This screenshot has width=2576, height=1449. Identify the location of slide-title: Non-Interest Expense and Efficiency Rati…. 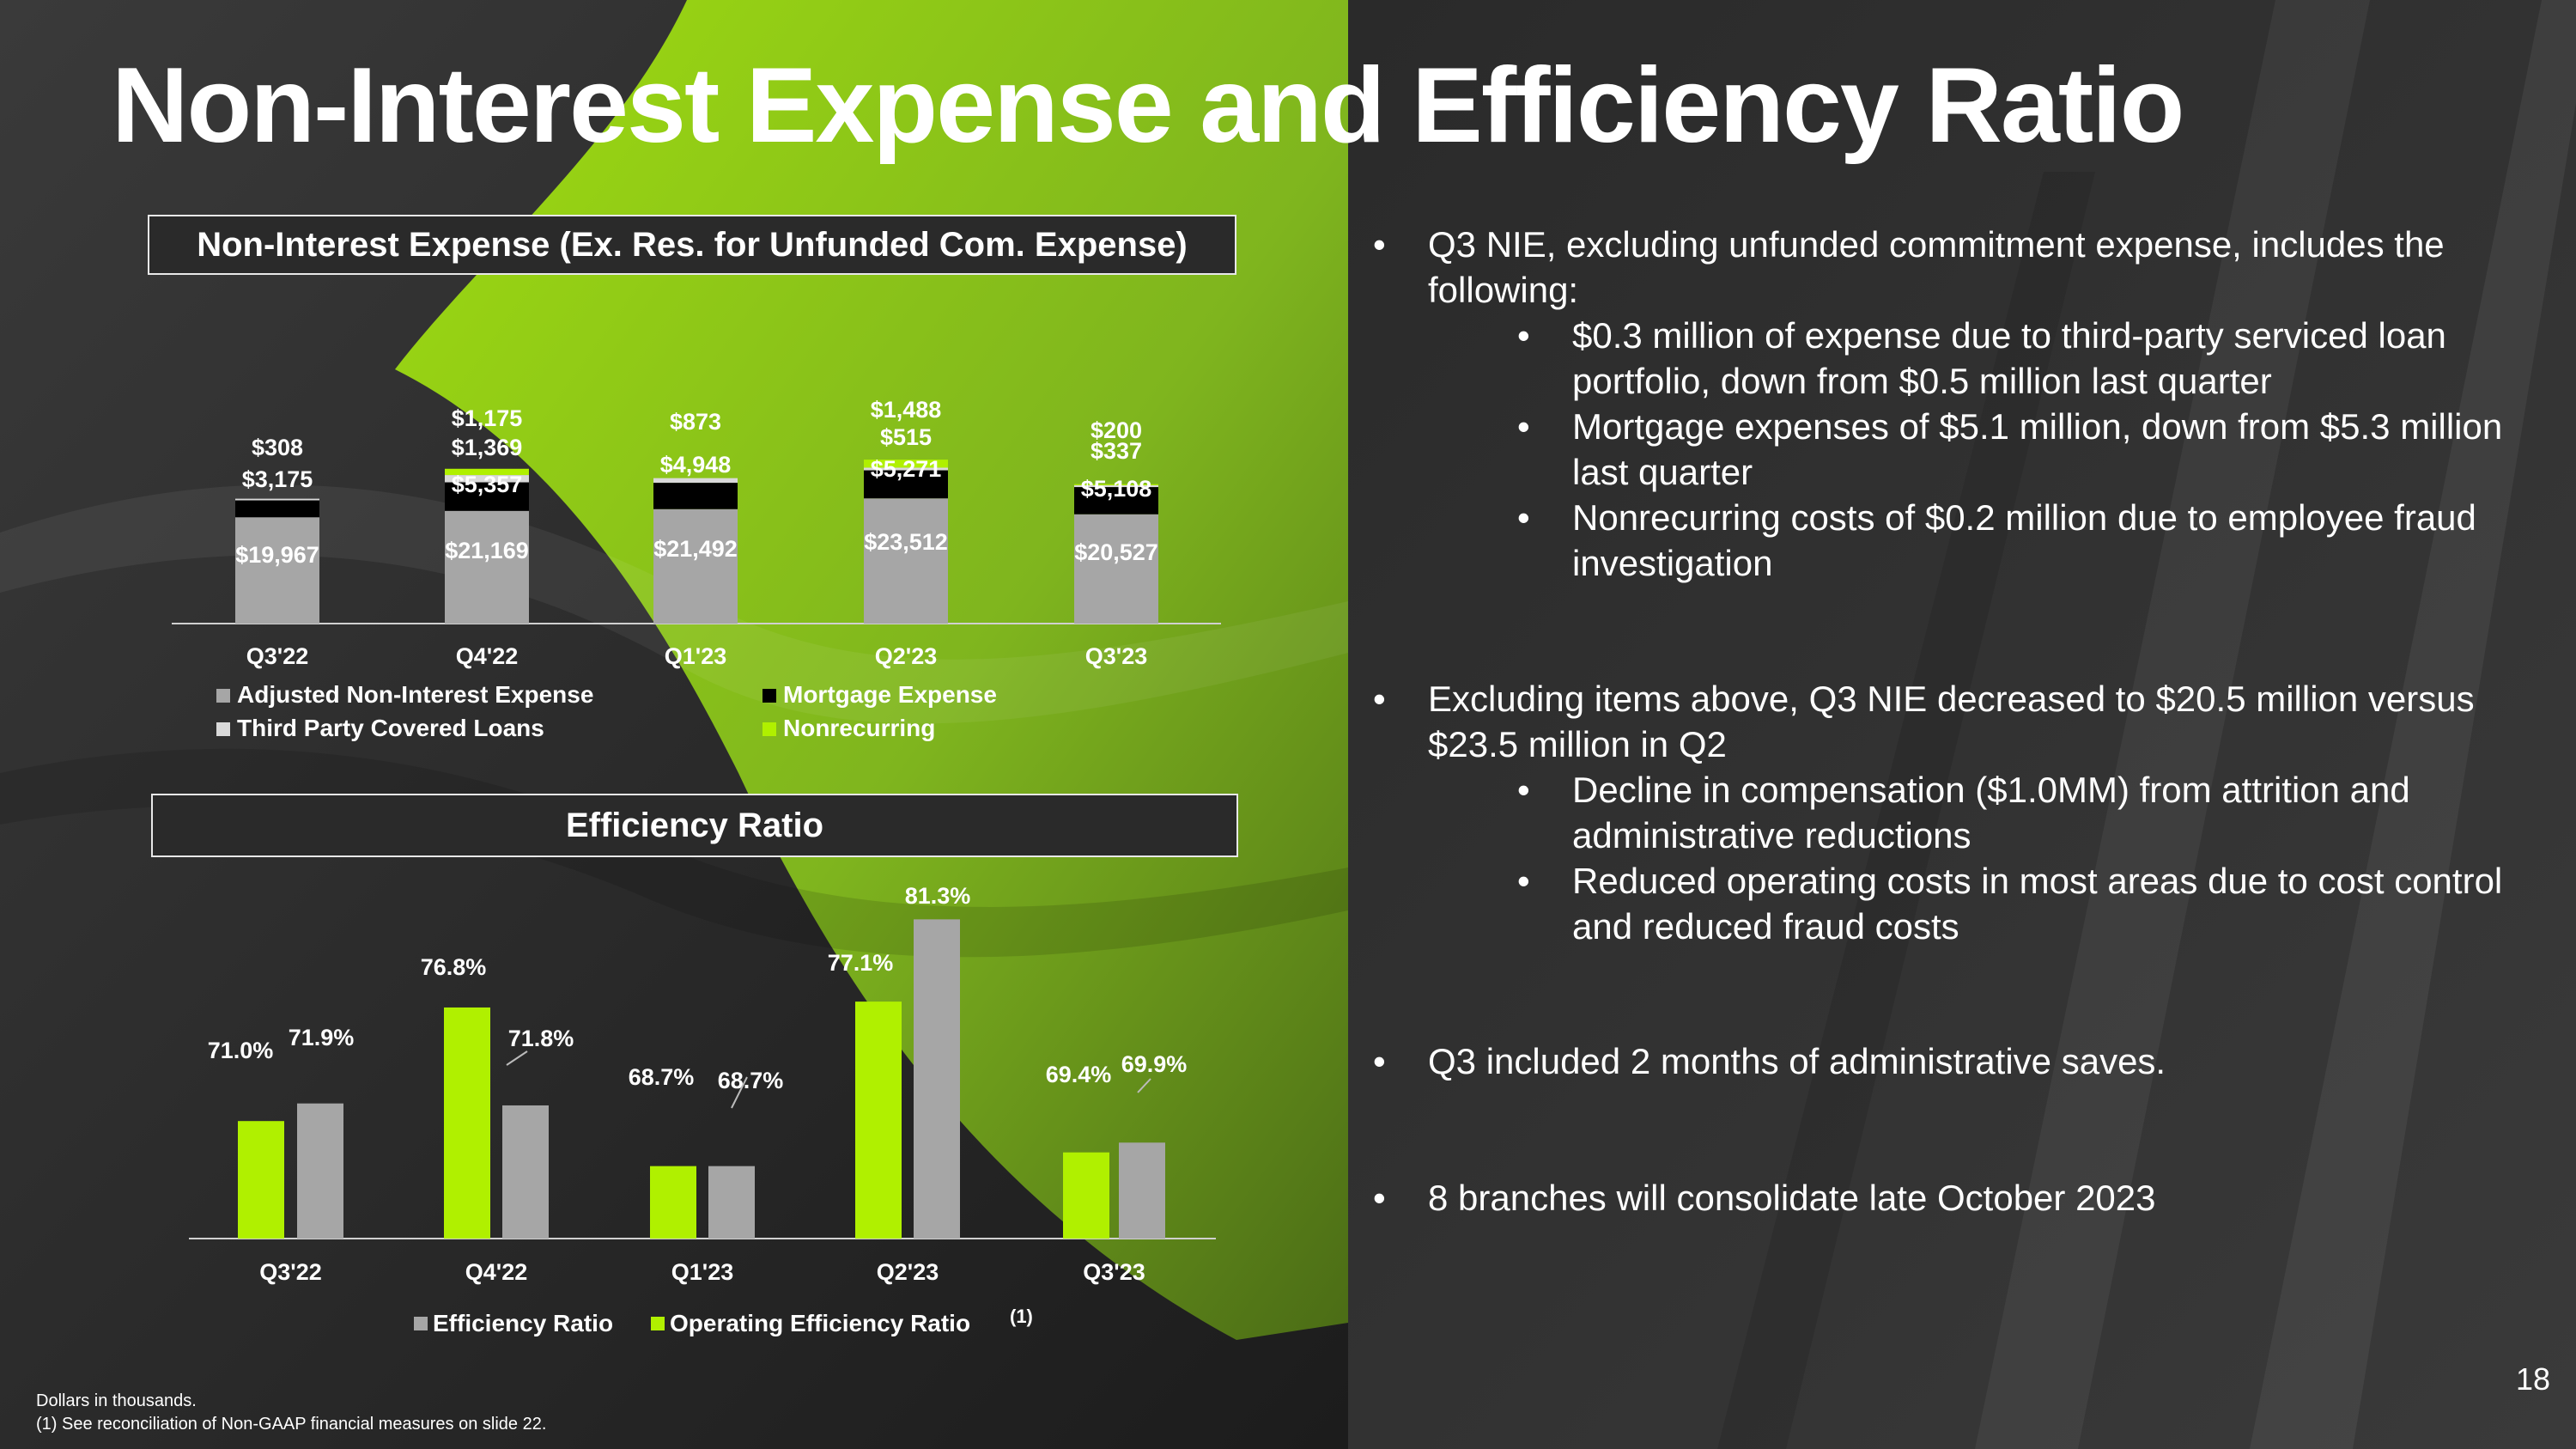
(1148, 105).